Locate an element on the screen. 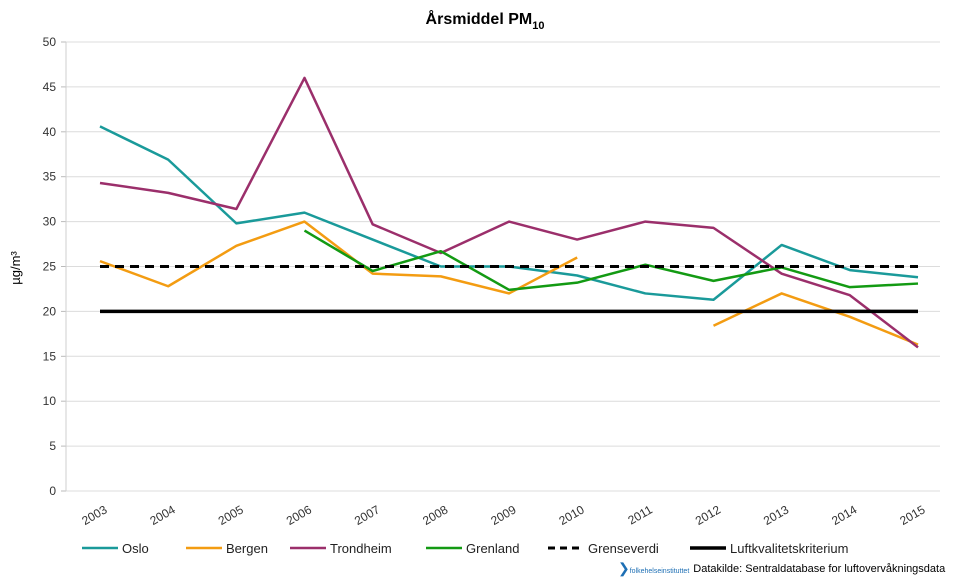 Image resolution: width=970 pixels, height=582 pixels. folkehelseinstituttet-logo: ❯folkehelseinstituttet is located at coordinates (654, 568).